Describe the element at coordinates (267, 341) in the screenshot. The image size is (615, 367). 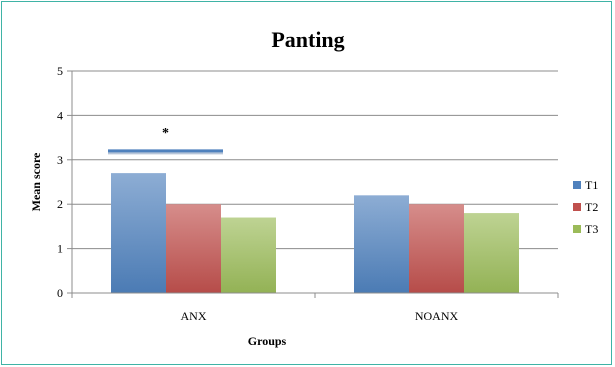
I see `x-axis-title: Groups` at that location.